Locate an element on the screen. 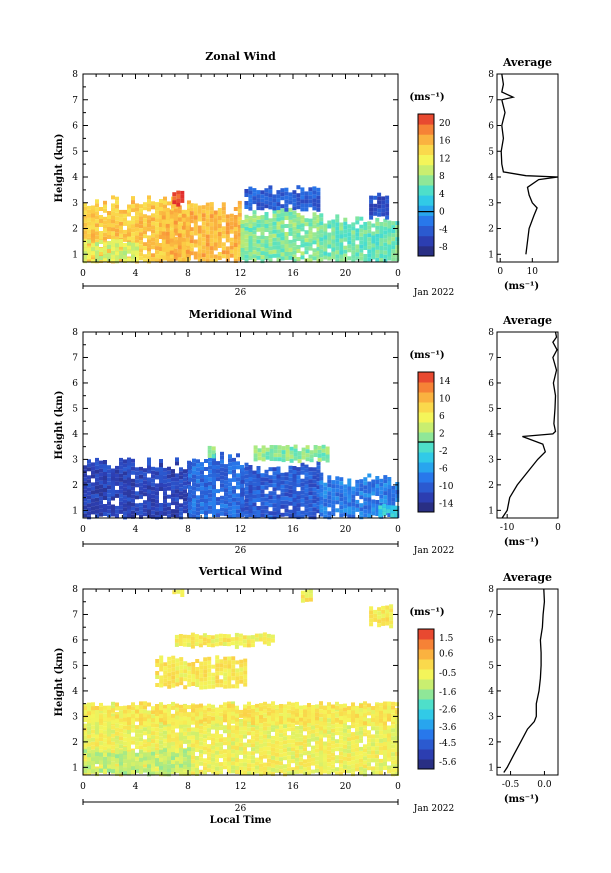 The height and width of the screenshot is (873, 611). average-x-tick-label: 0 is located at coordinates (558, 528).